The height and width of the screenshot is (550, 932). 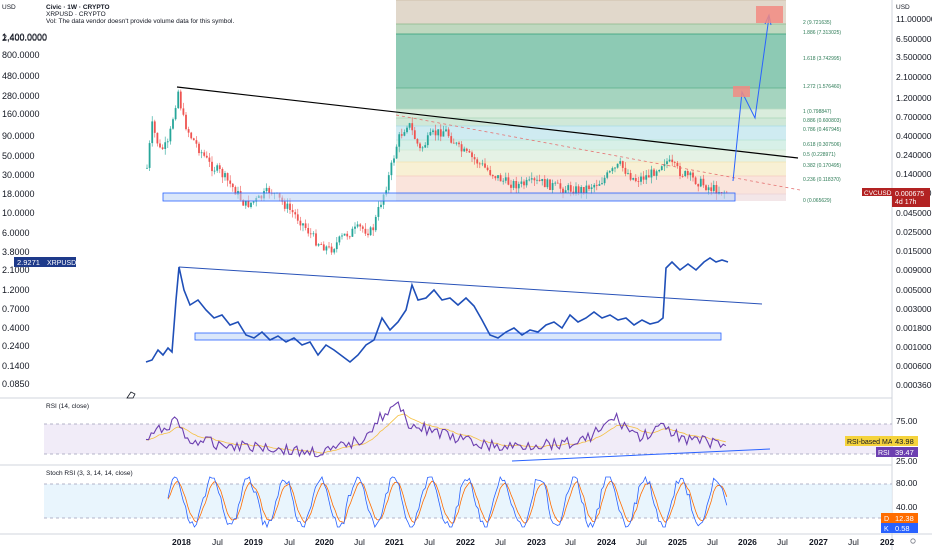 I want to click on rsi-label-badge, so click(x=884, y=452).